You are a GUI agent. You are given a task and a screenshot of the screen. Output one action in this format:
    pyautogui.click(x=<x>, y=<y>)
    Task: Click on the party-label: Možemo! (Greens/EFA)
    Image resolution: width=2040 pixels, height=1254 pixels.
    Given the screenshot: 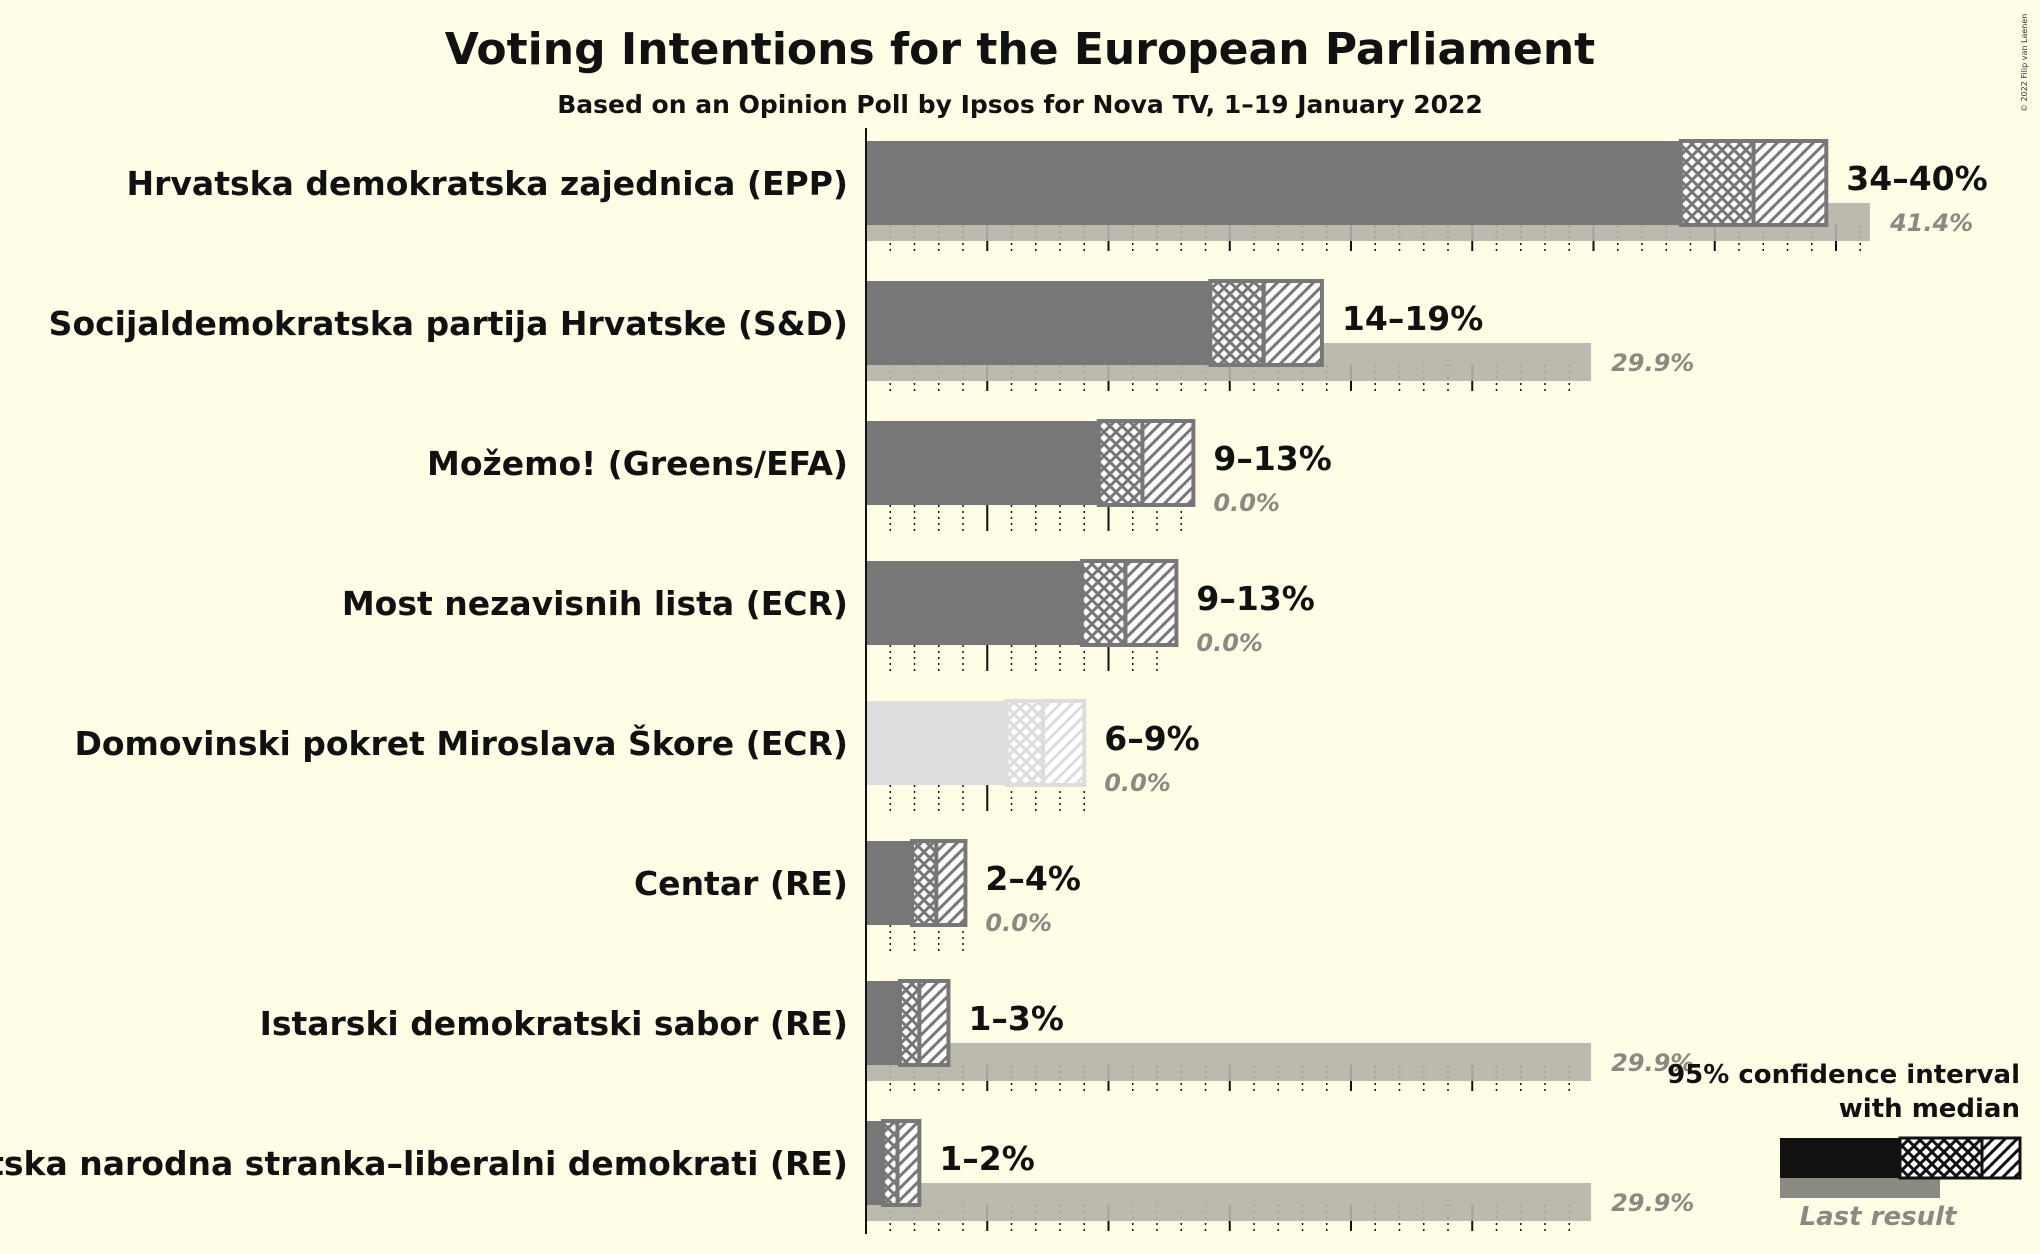 What is the action you would take?
    pyautogui.click(x=637, y=463)
    